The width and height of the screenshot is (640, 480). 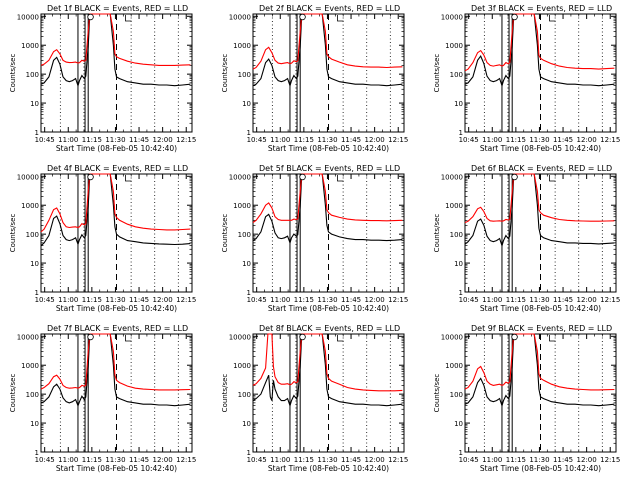 What do you see at coordinates (541, 328) in the screenshot?
I see `panel-title: Det 9f BLACK = Events, RED = LLD` at bounding box center [541, 328].